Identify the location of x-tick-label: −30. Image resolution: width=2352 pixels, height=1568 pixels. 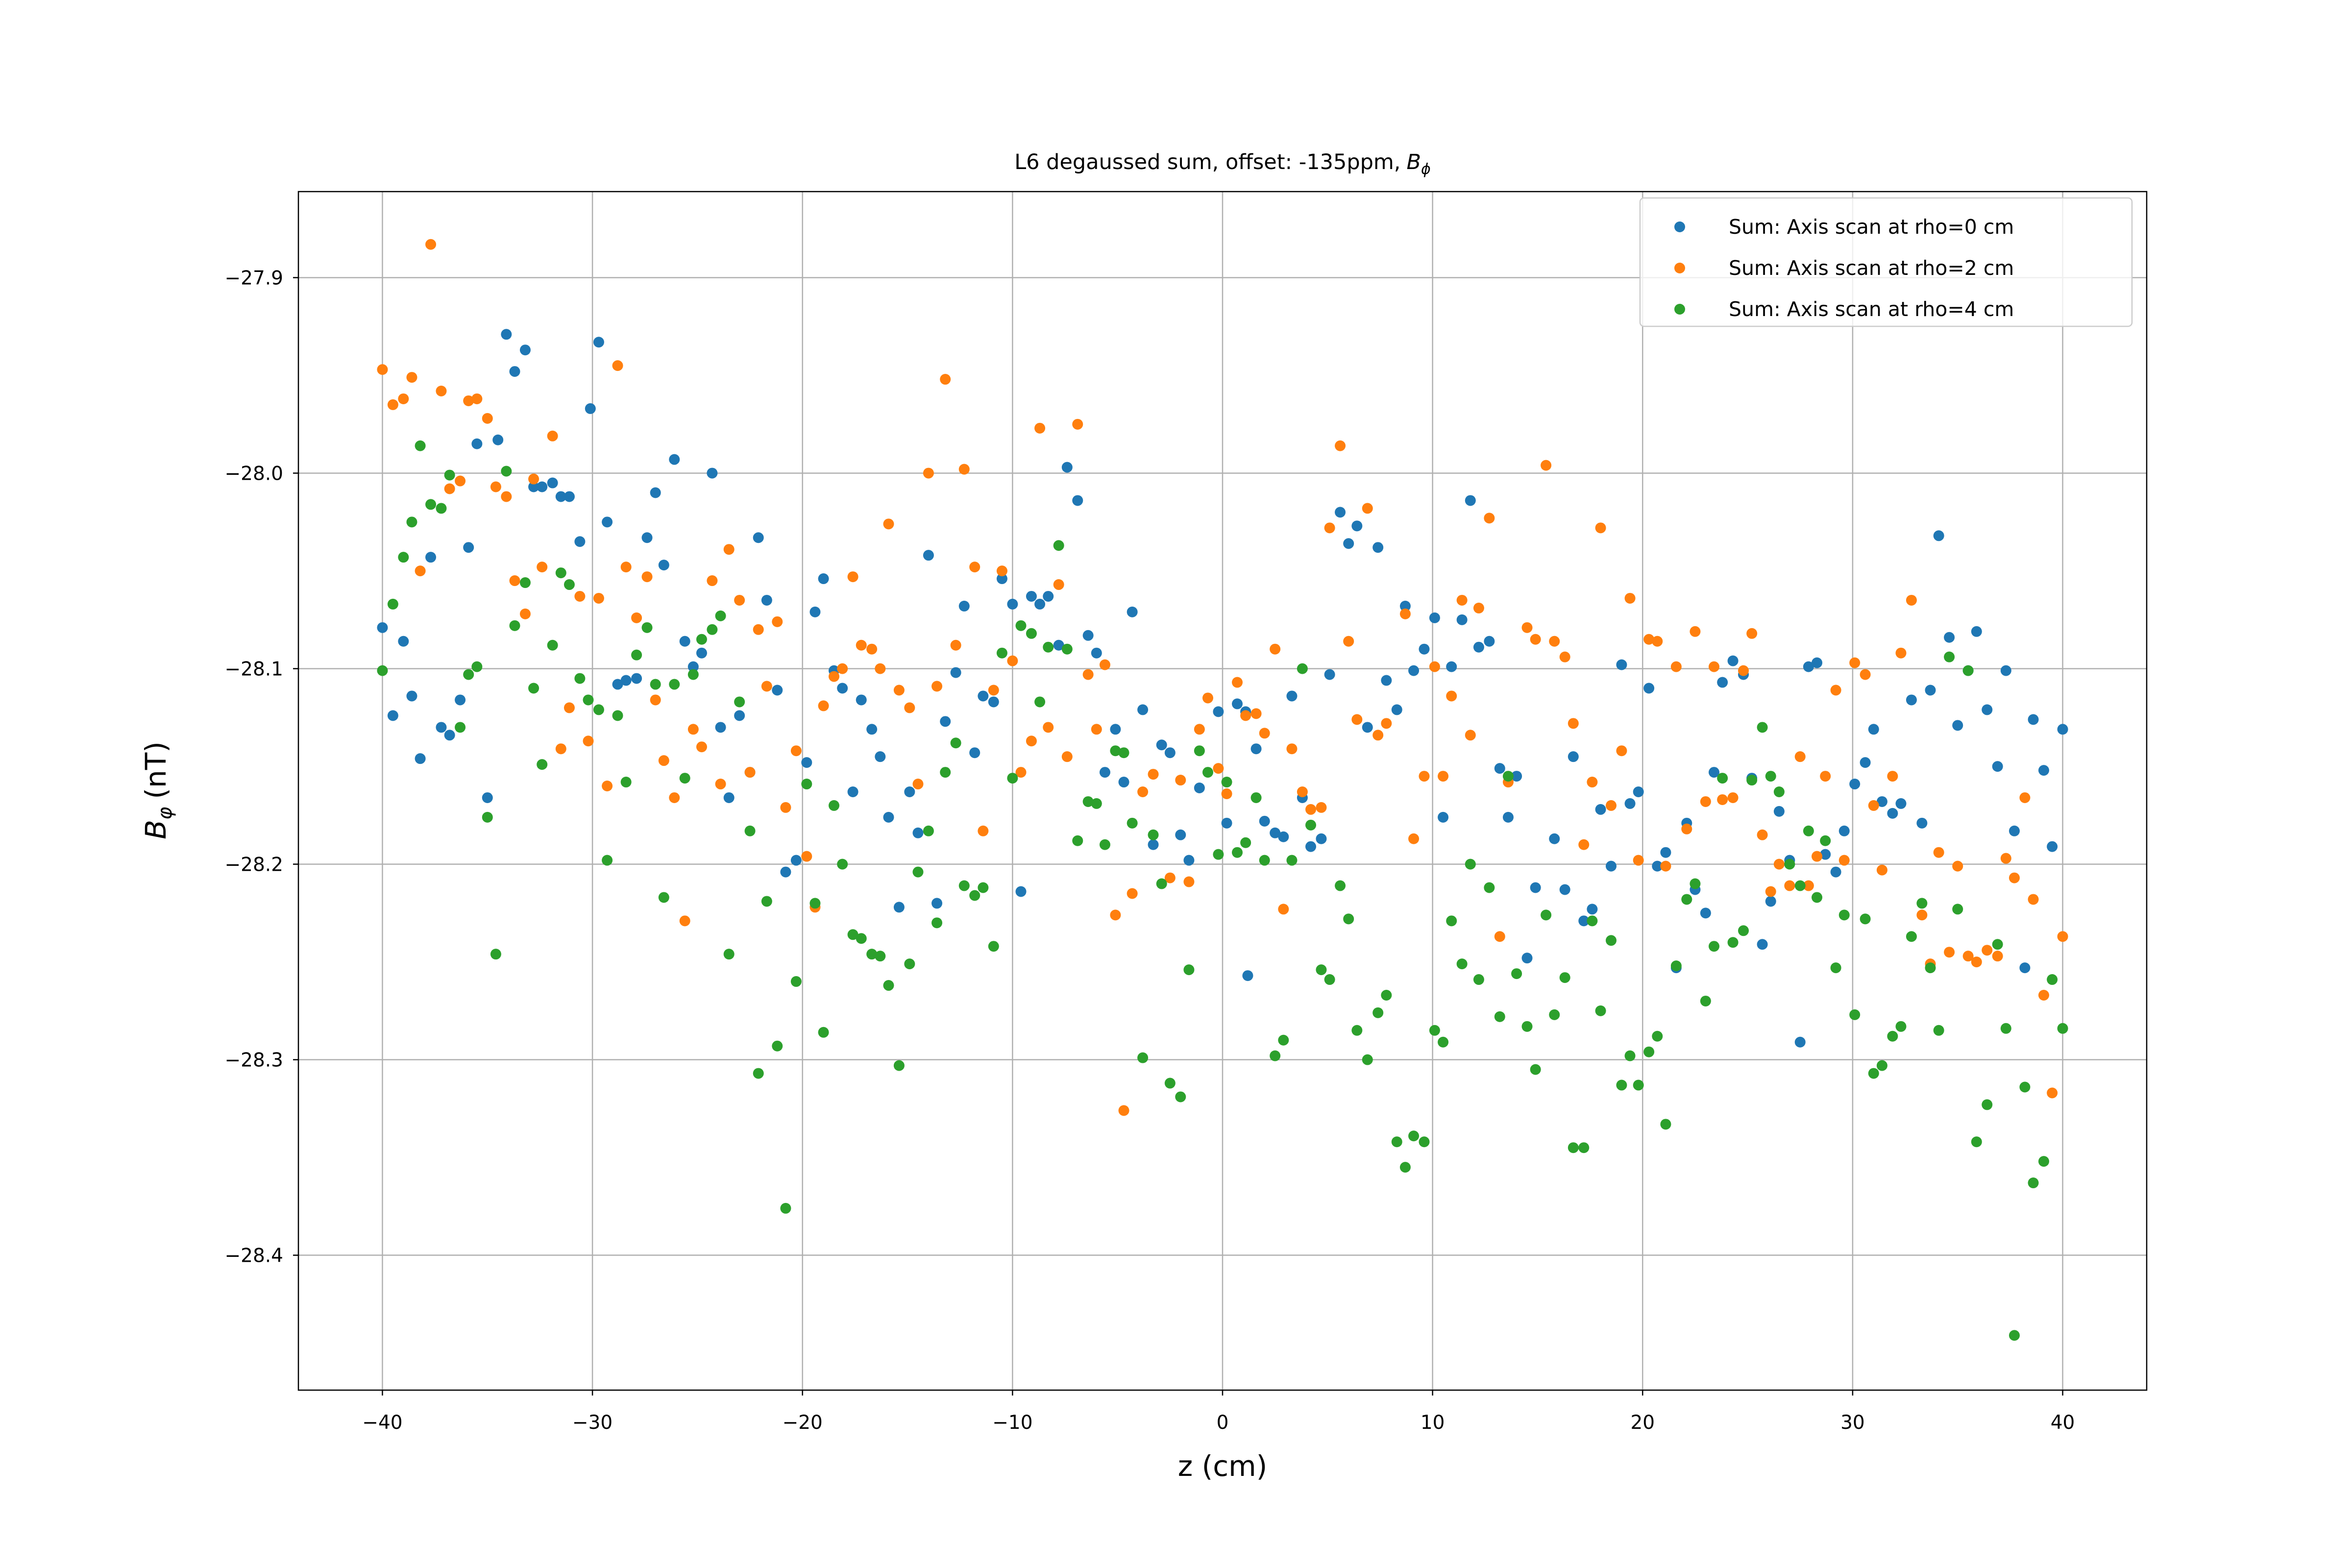
(592, 1423).